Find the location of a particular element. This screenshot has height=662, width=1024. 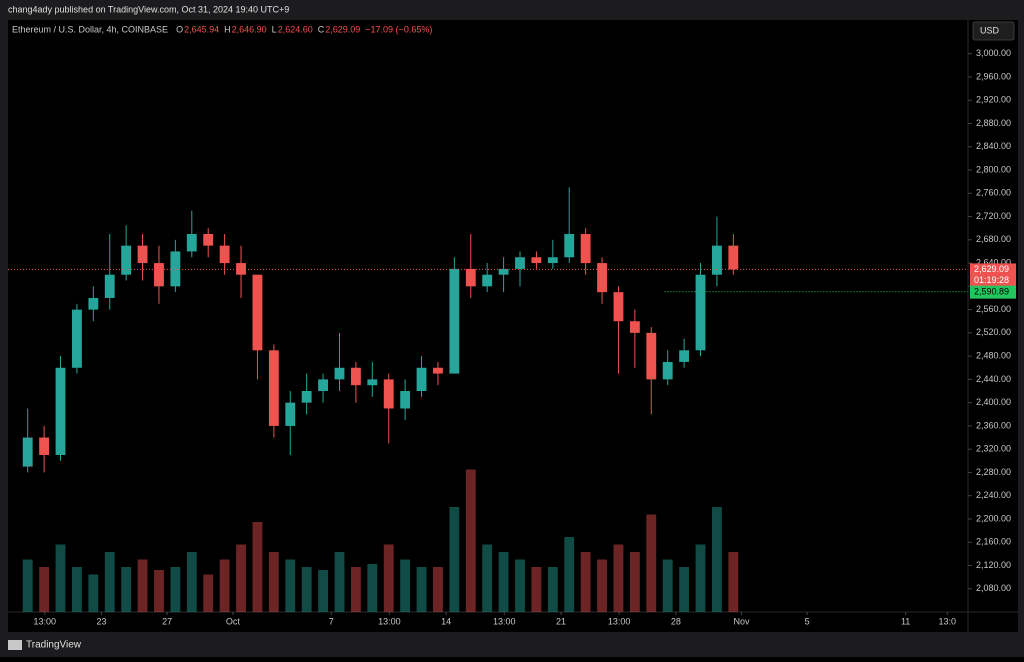

currency-button is located at coordinates (993, 31).